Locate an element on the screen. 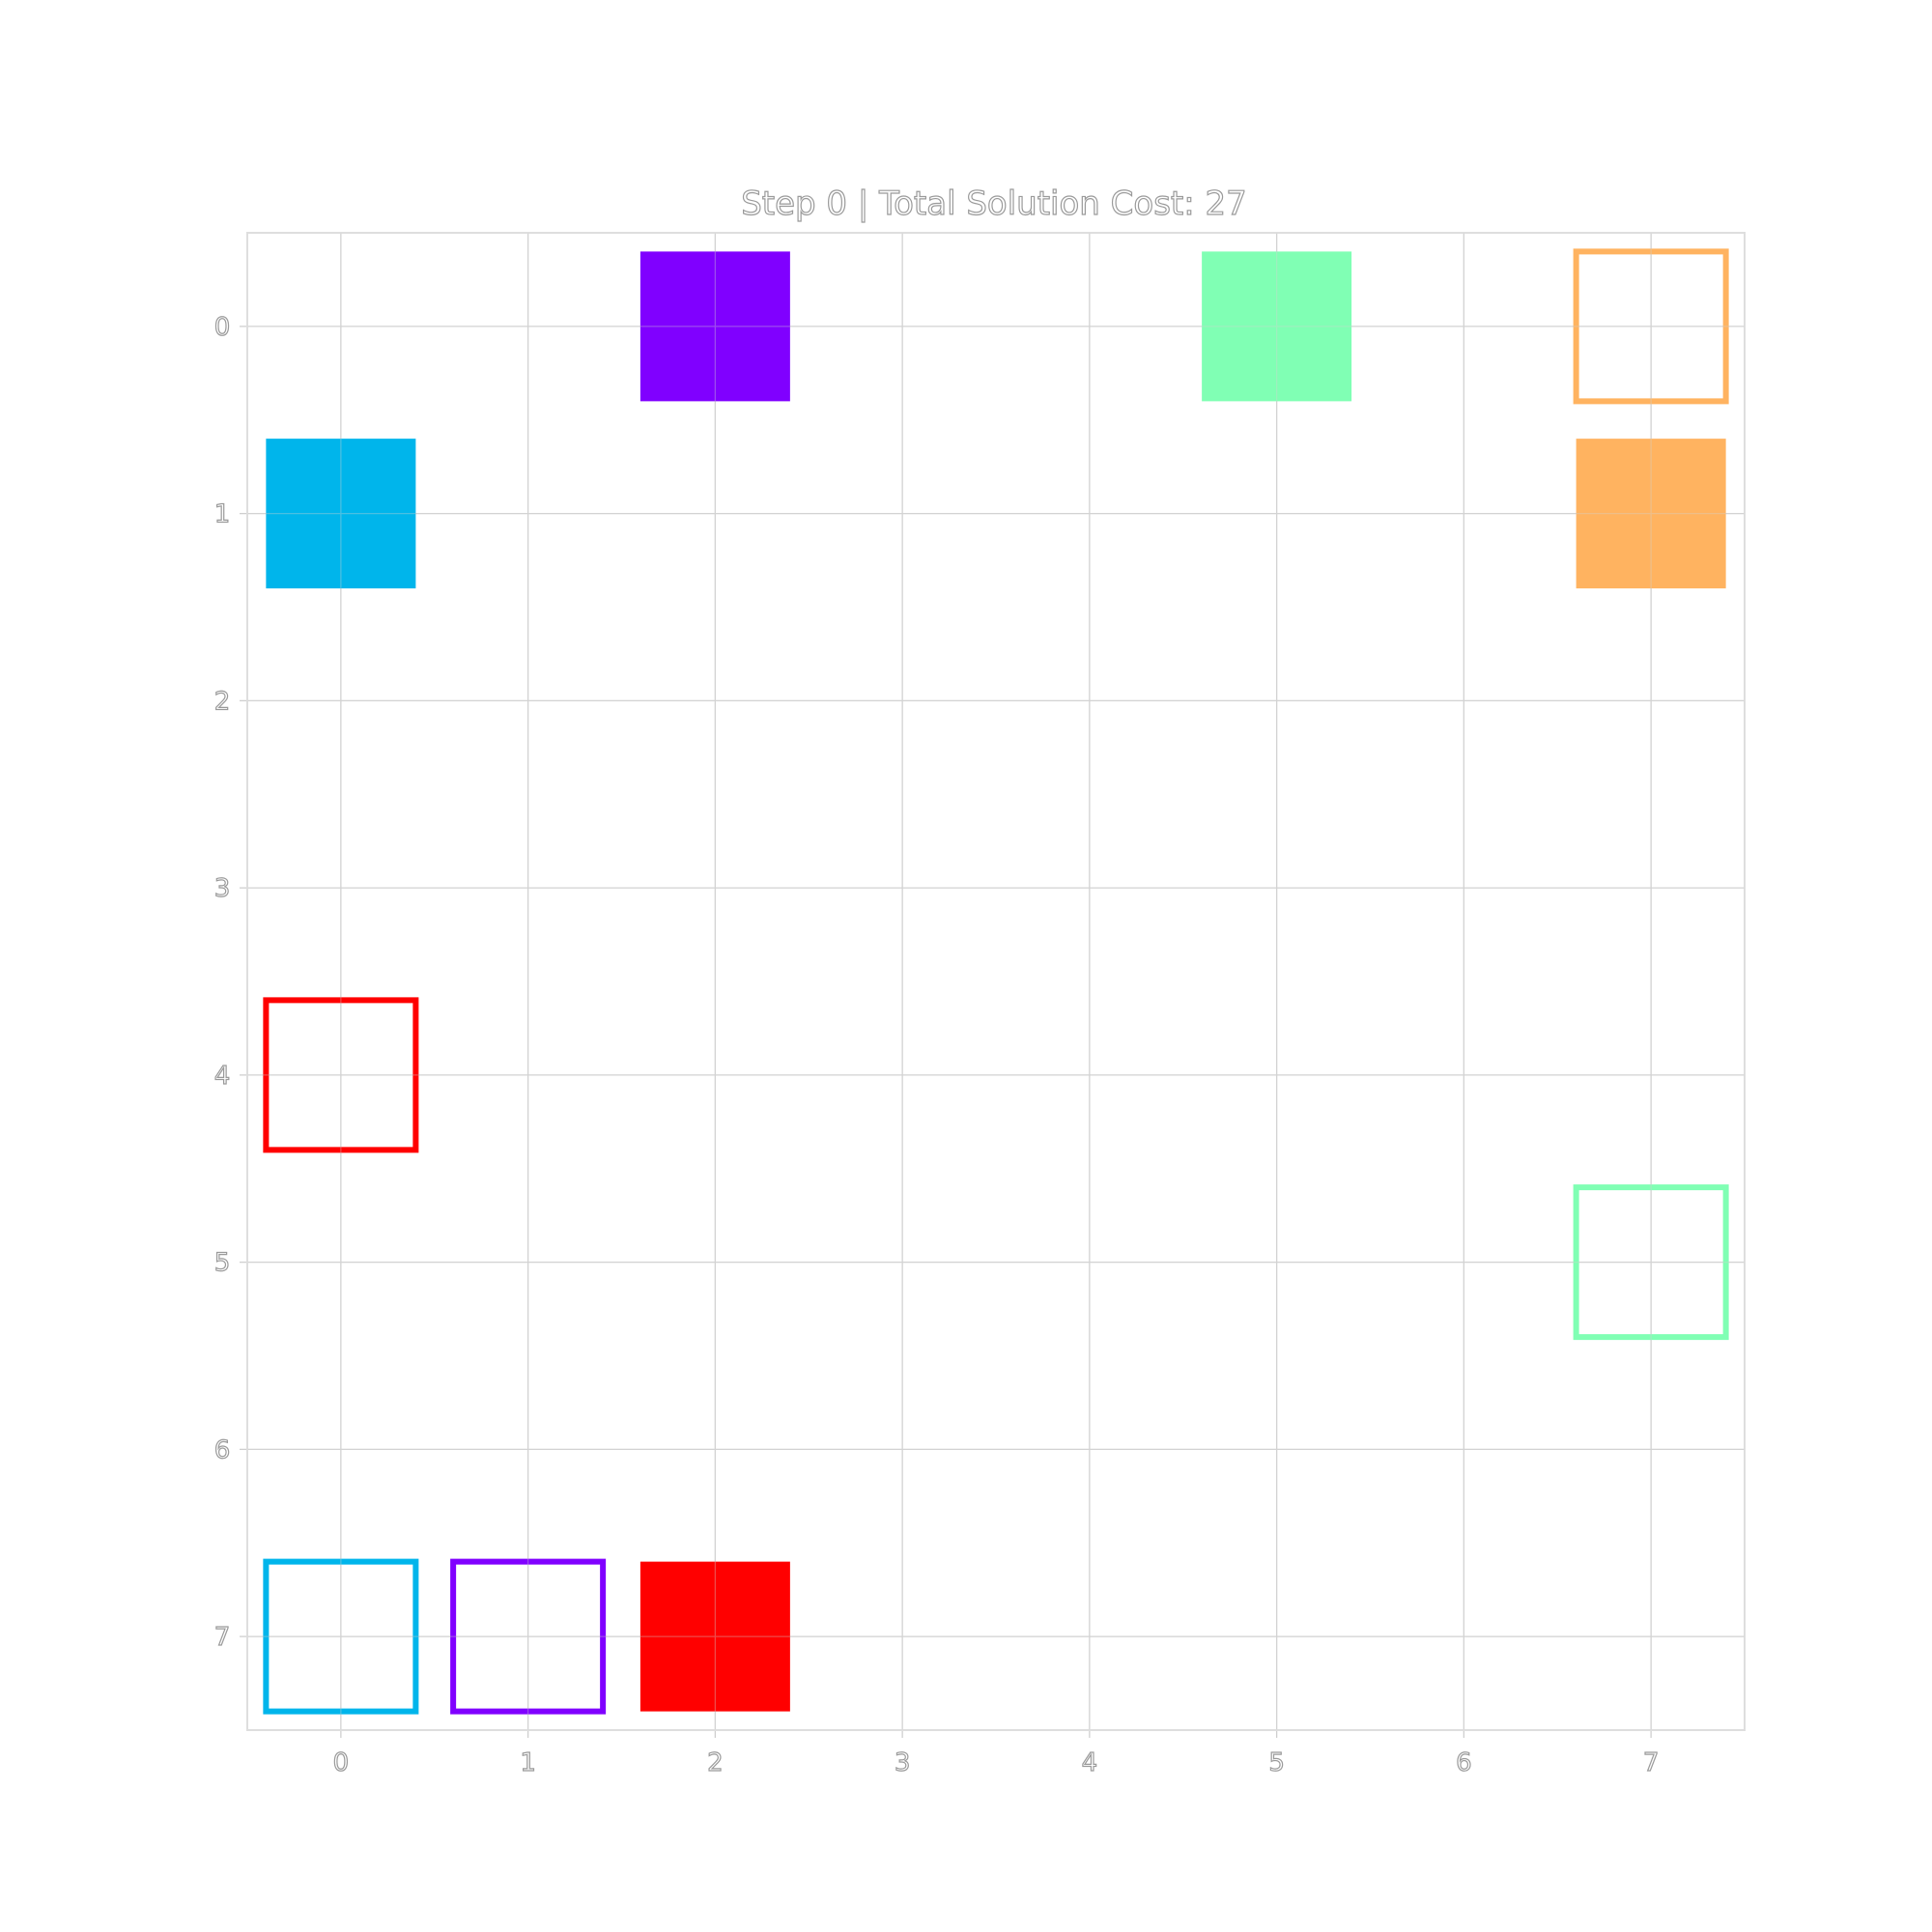 Image resolution: width=1932 pixels, height=1932 pixels. chart-title: Step 0 | Total Solution Cost: 27 is located at coordinates (994, 204).